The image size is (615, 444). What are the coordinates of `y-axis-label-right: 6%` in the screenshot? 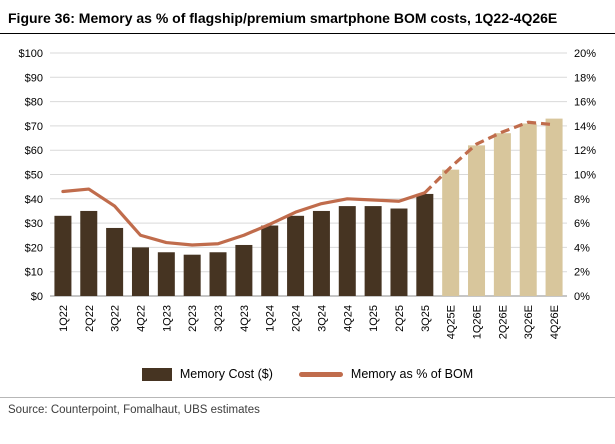 It's located at (582, 224).